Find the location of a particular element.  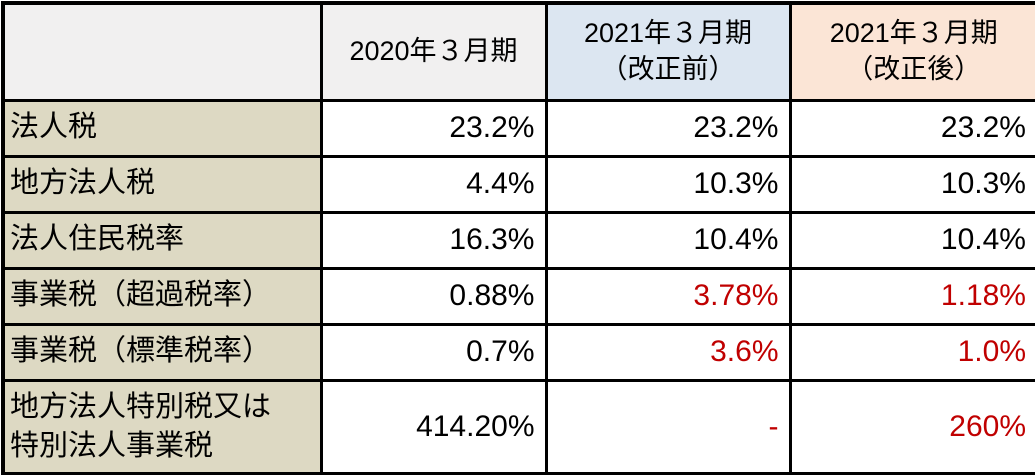

row-label: 法人税 is located at coordinates (162, 128).